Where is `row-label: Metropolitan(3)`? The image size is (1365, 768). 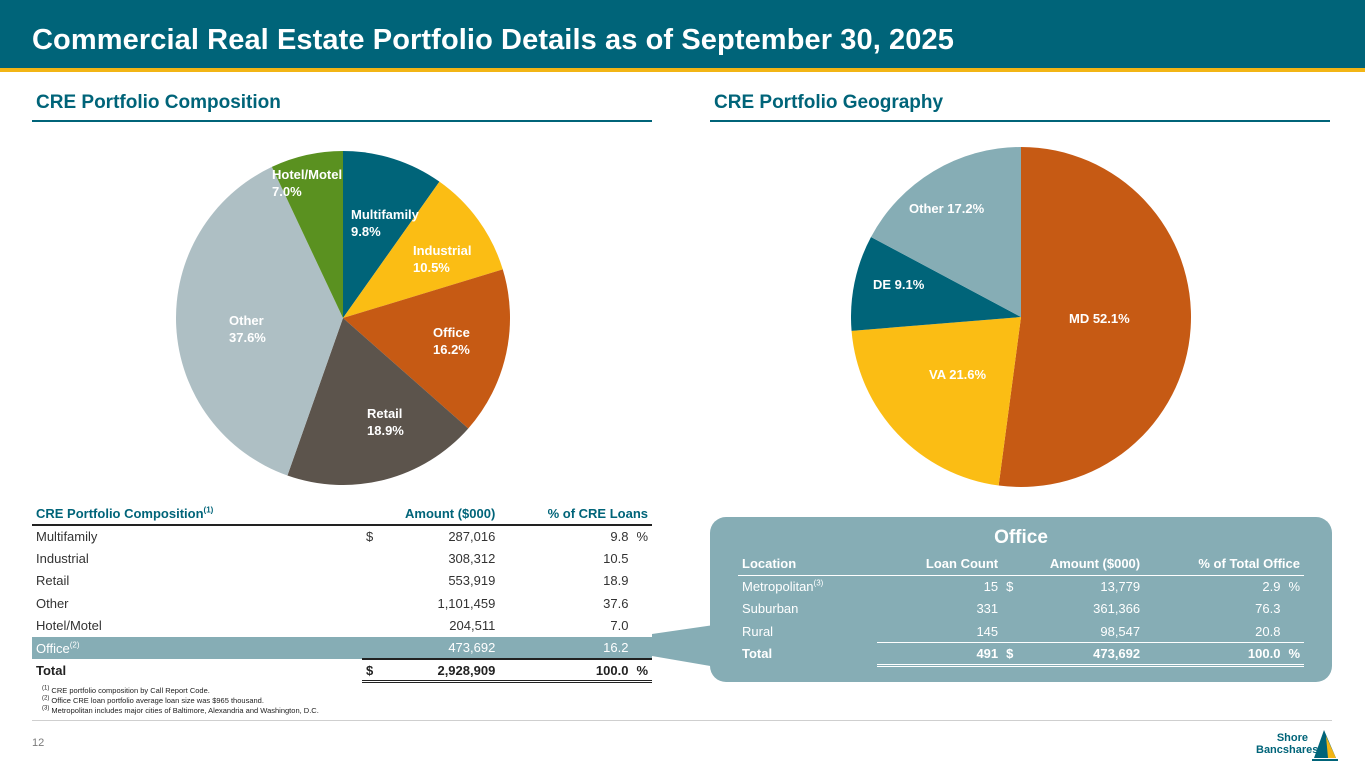 row-label: Metropolitan(3) is located at coordinates (783, 586).